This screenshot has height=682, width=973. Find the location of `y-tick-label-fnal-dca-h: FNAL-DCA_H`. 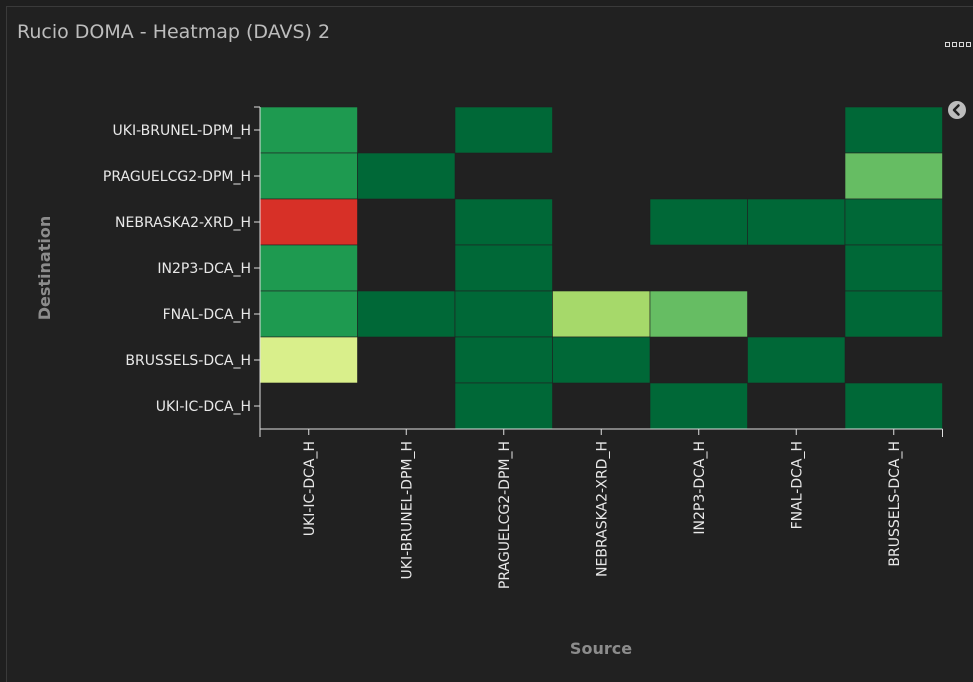

y-tick-label-fnal-dca-h: FNAL-DCA_H is located at coordinates (207, 315).